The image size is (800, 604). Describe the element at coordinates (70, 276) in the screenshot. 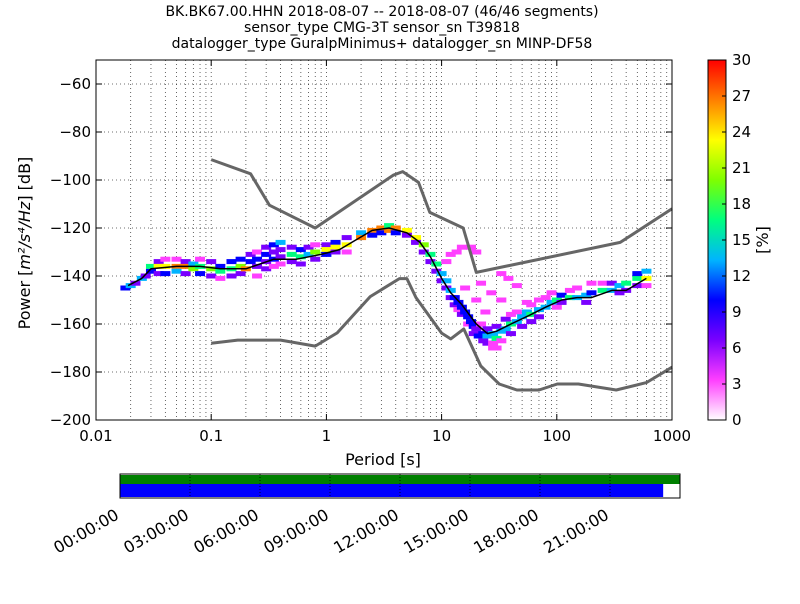

I see `y-tick-label: −140` at that location.